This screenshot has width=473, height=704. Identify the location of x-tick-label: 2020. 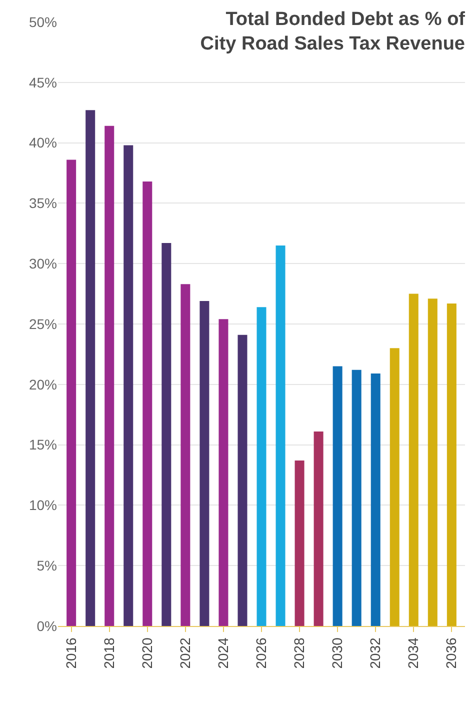
(146, 653).